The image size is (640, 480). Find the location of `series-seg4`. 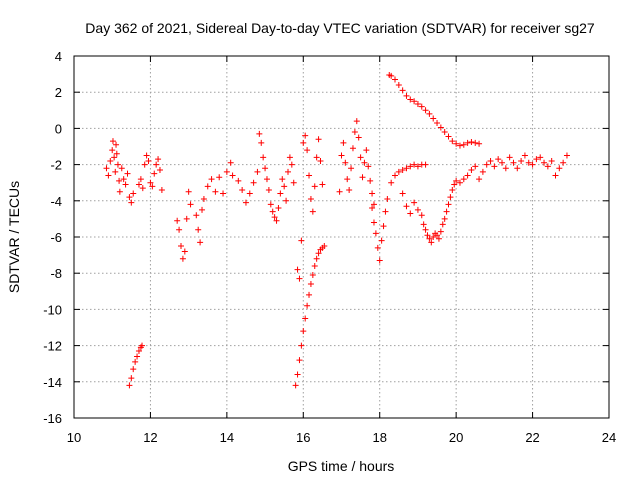

series-seg4 is located at coordinates (184, 225).